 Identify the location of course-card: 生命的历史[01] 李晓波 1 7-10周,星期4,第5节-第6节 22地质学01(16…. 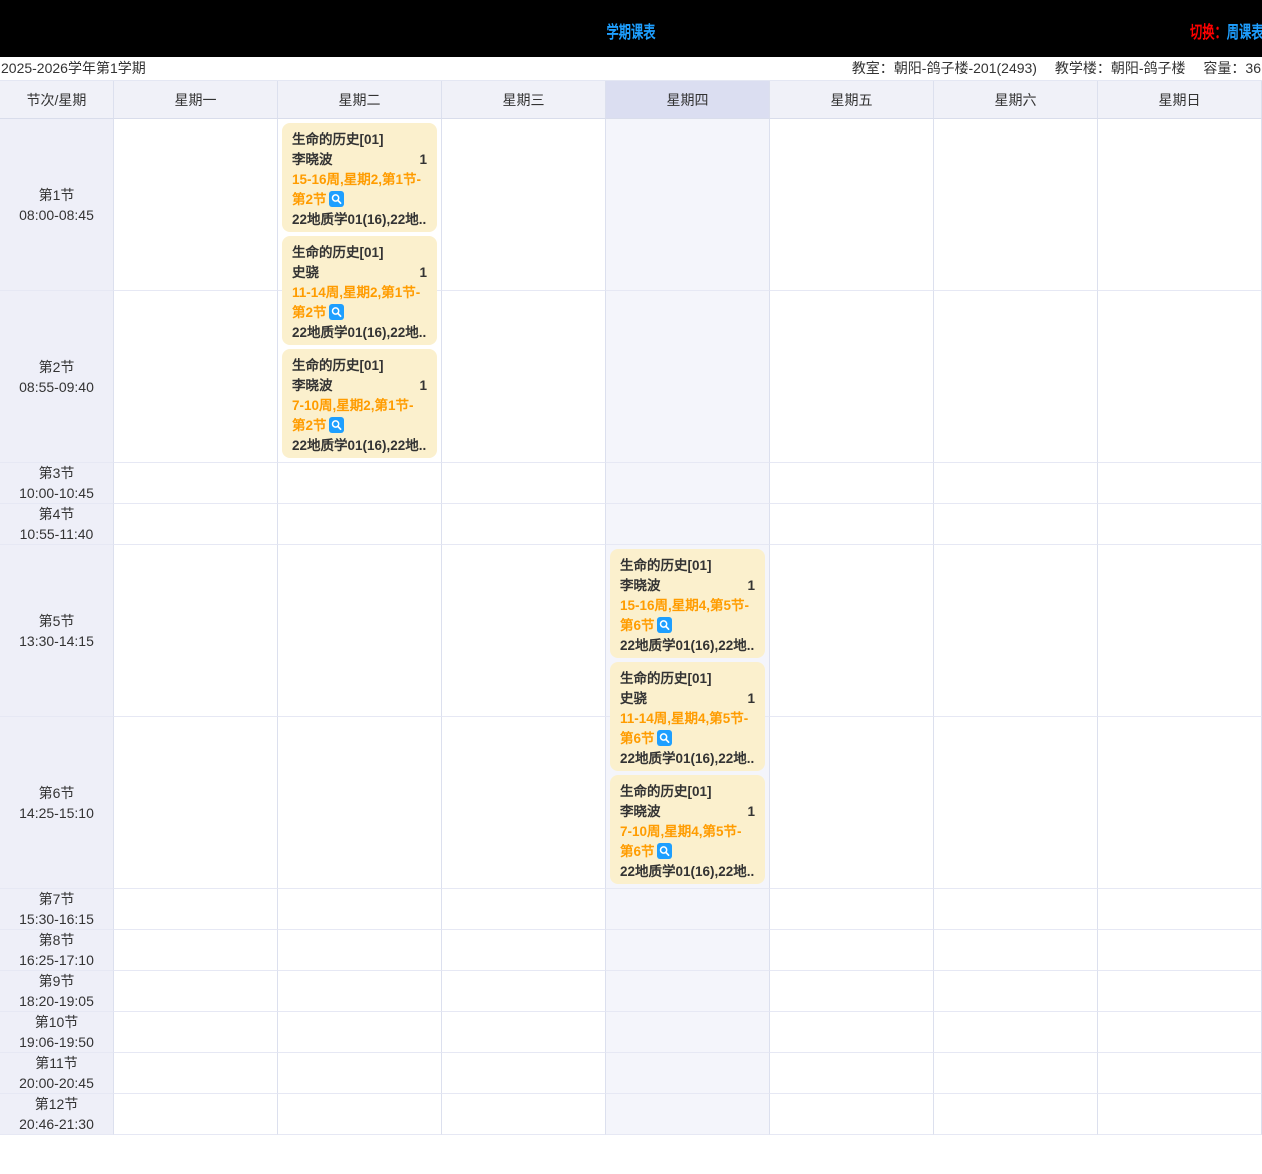
(687, 829).